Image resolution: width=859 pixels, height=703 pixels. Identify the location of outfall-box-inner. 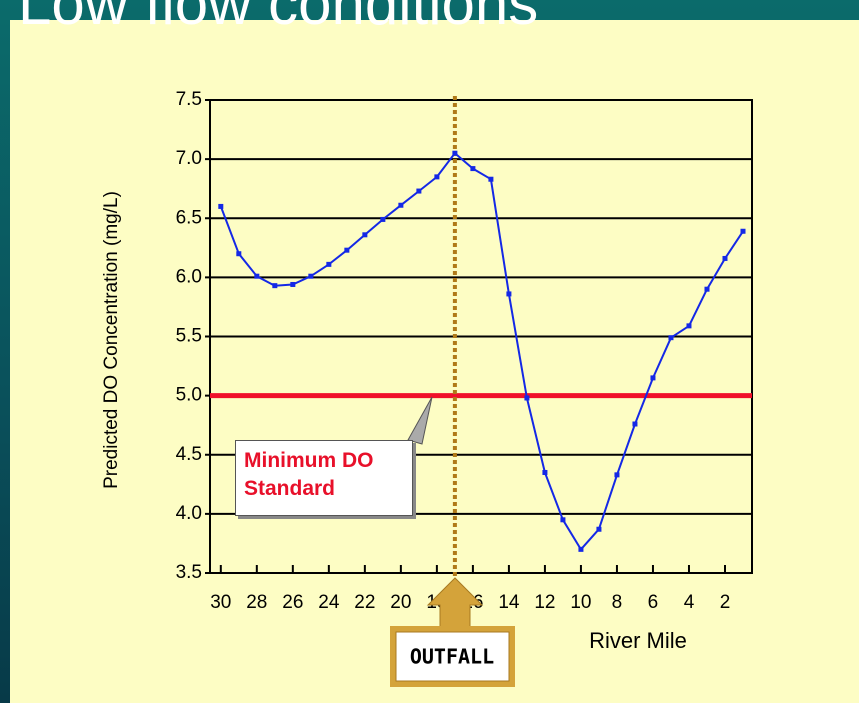
(452, 656).